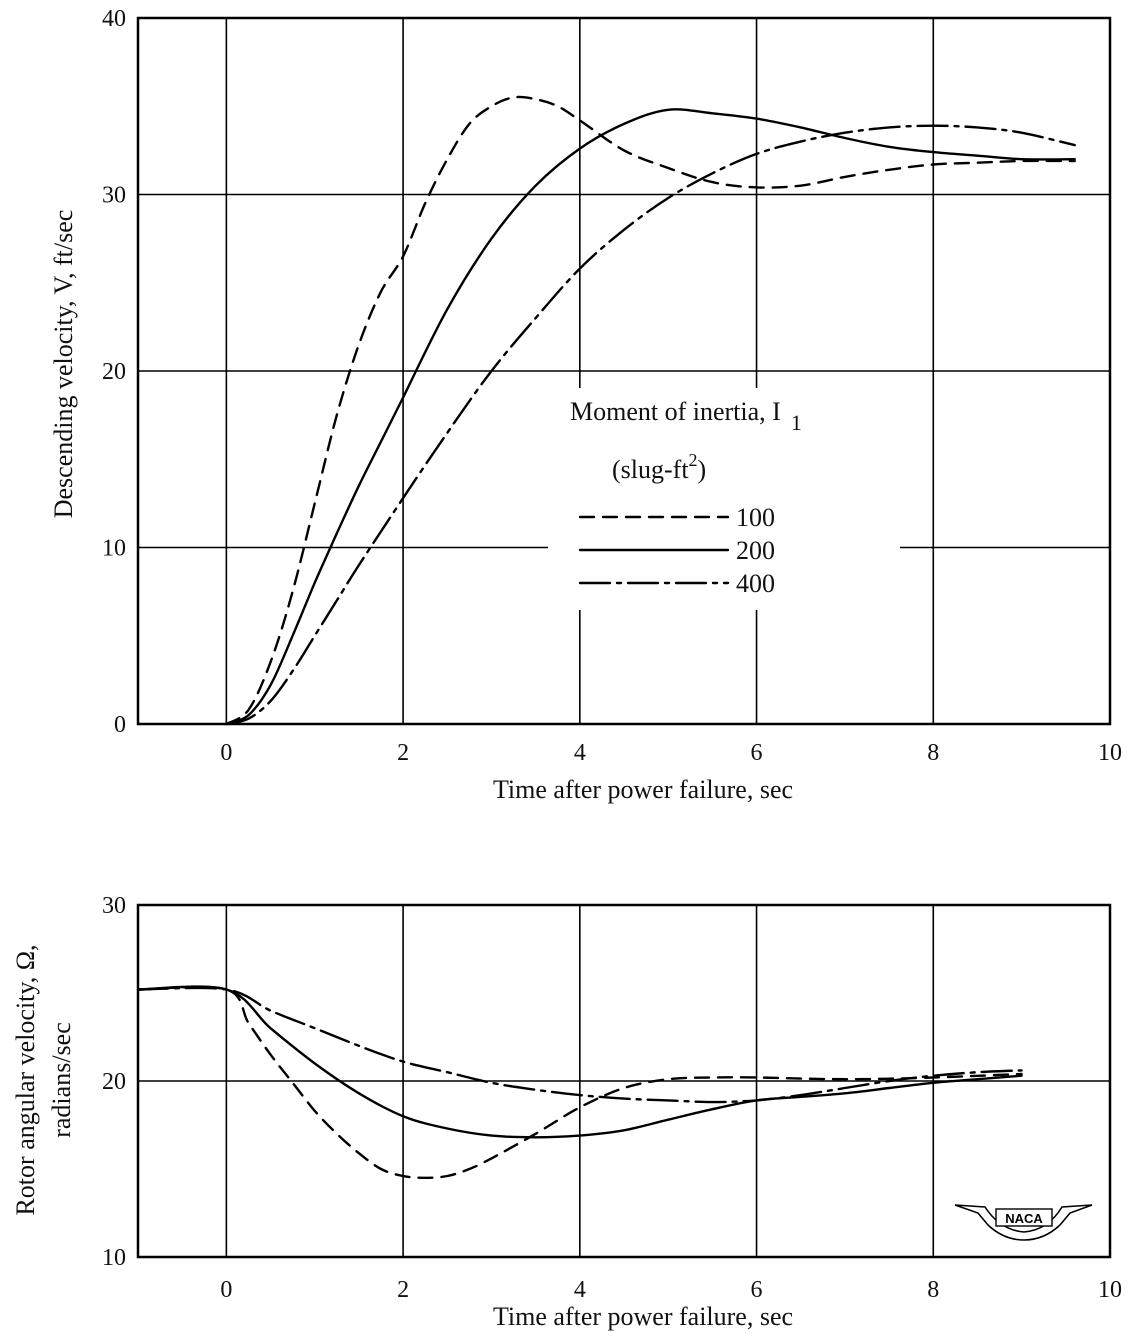  I want to click on velocity-y-tick-label: 20, so click(114, 372).